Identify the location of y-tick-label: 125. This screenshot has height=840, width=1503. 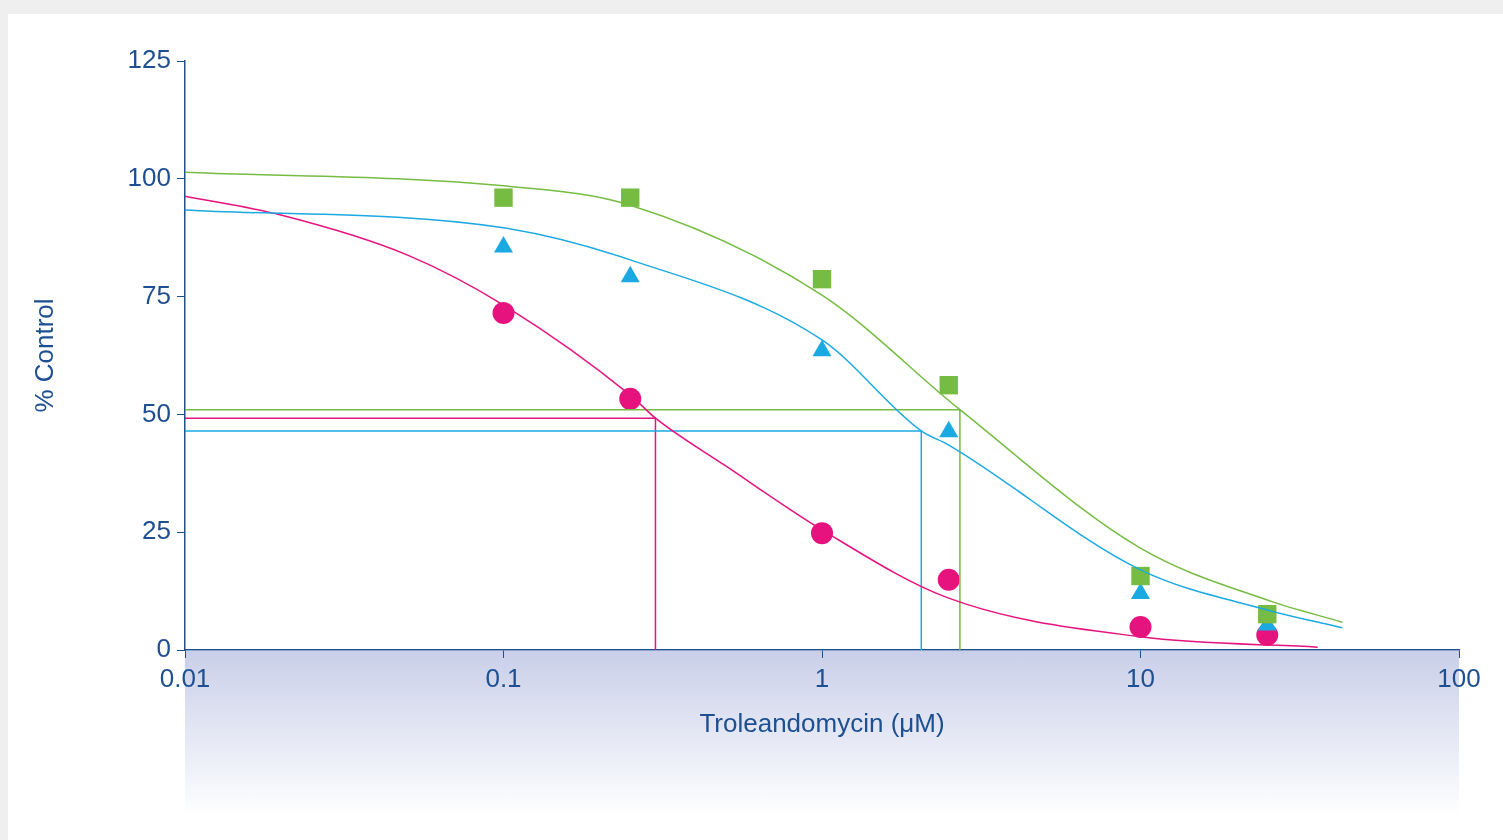
(149, 59).